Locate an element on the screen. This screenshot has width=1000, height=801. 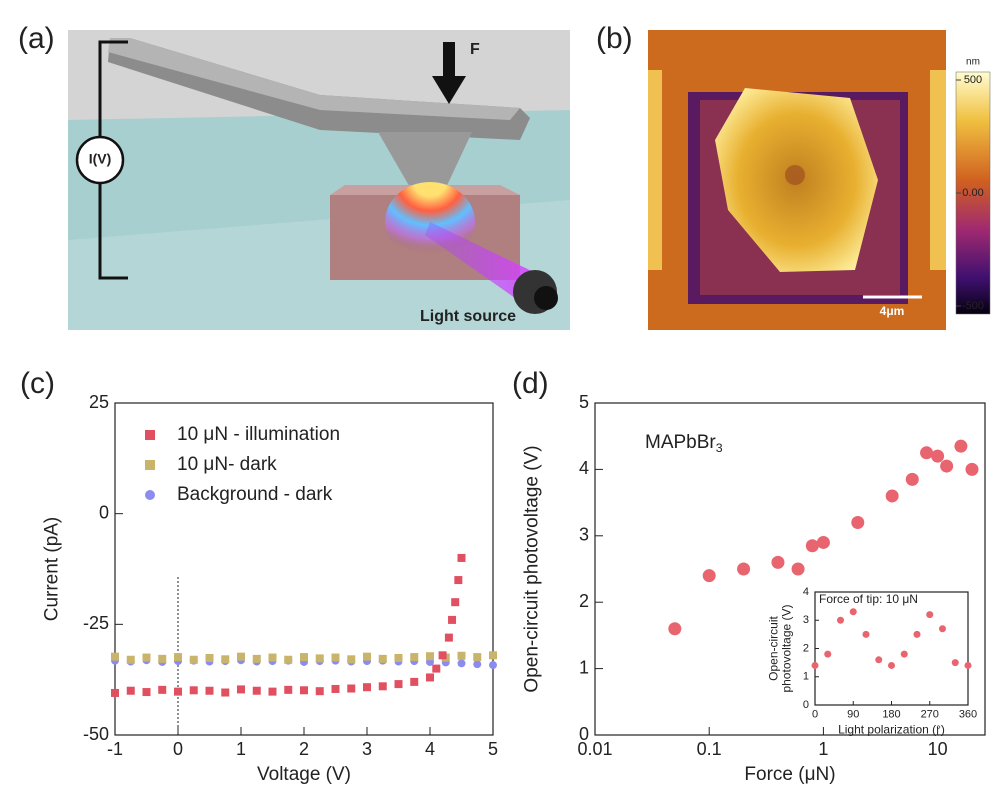
y-axis-label: photovoltage (V) is located at coordinates (787, 648).